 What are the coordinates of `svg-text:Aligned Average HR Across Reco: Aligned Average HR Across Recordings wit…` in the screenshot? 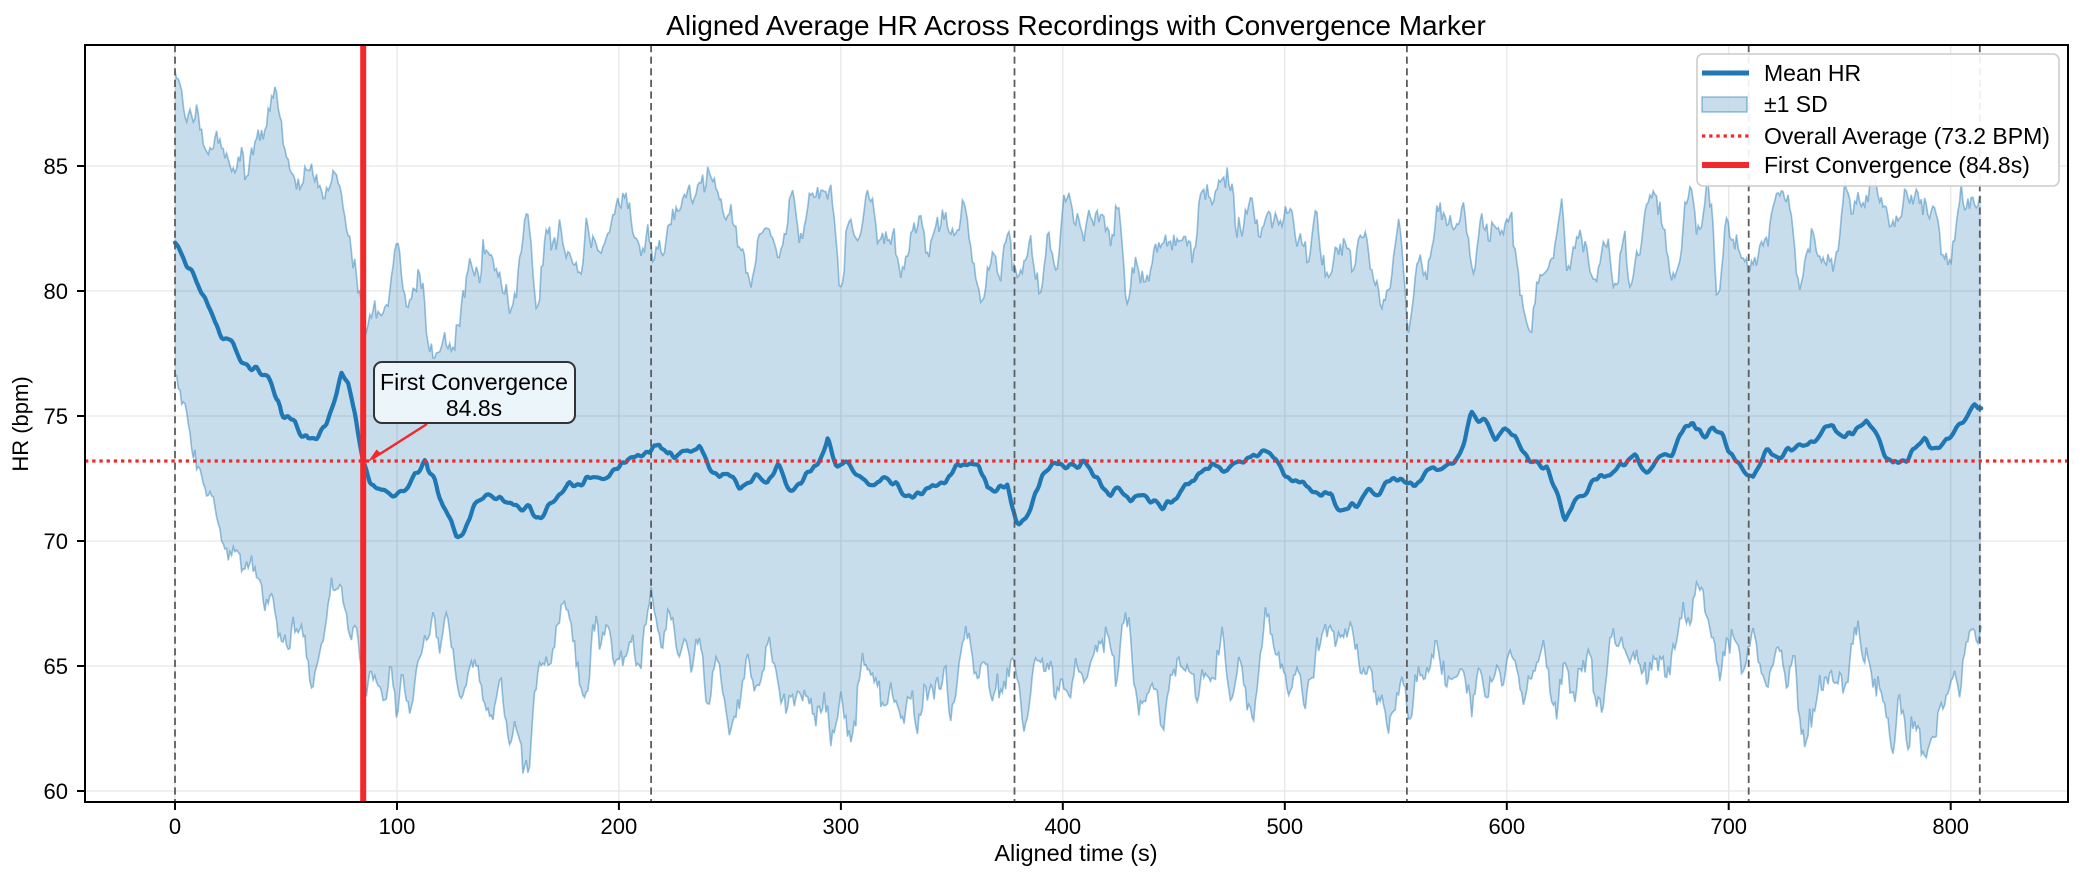 It's located at (1076, 25).